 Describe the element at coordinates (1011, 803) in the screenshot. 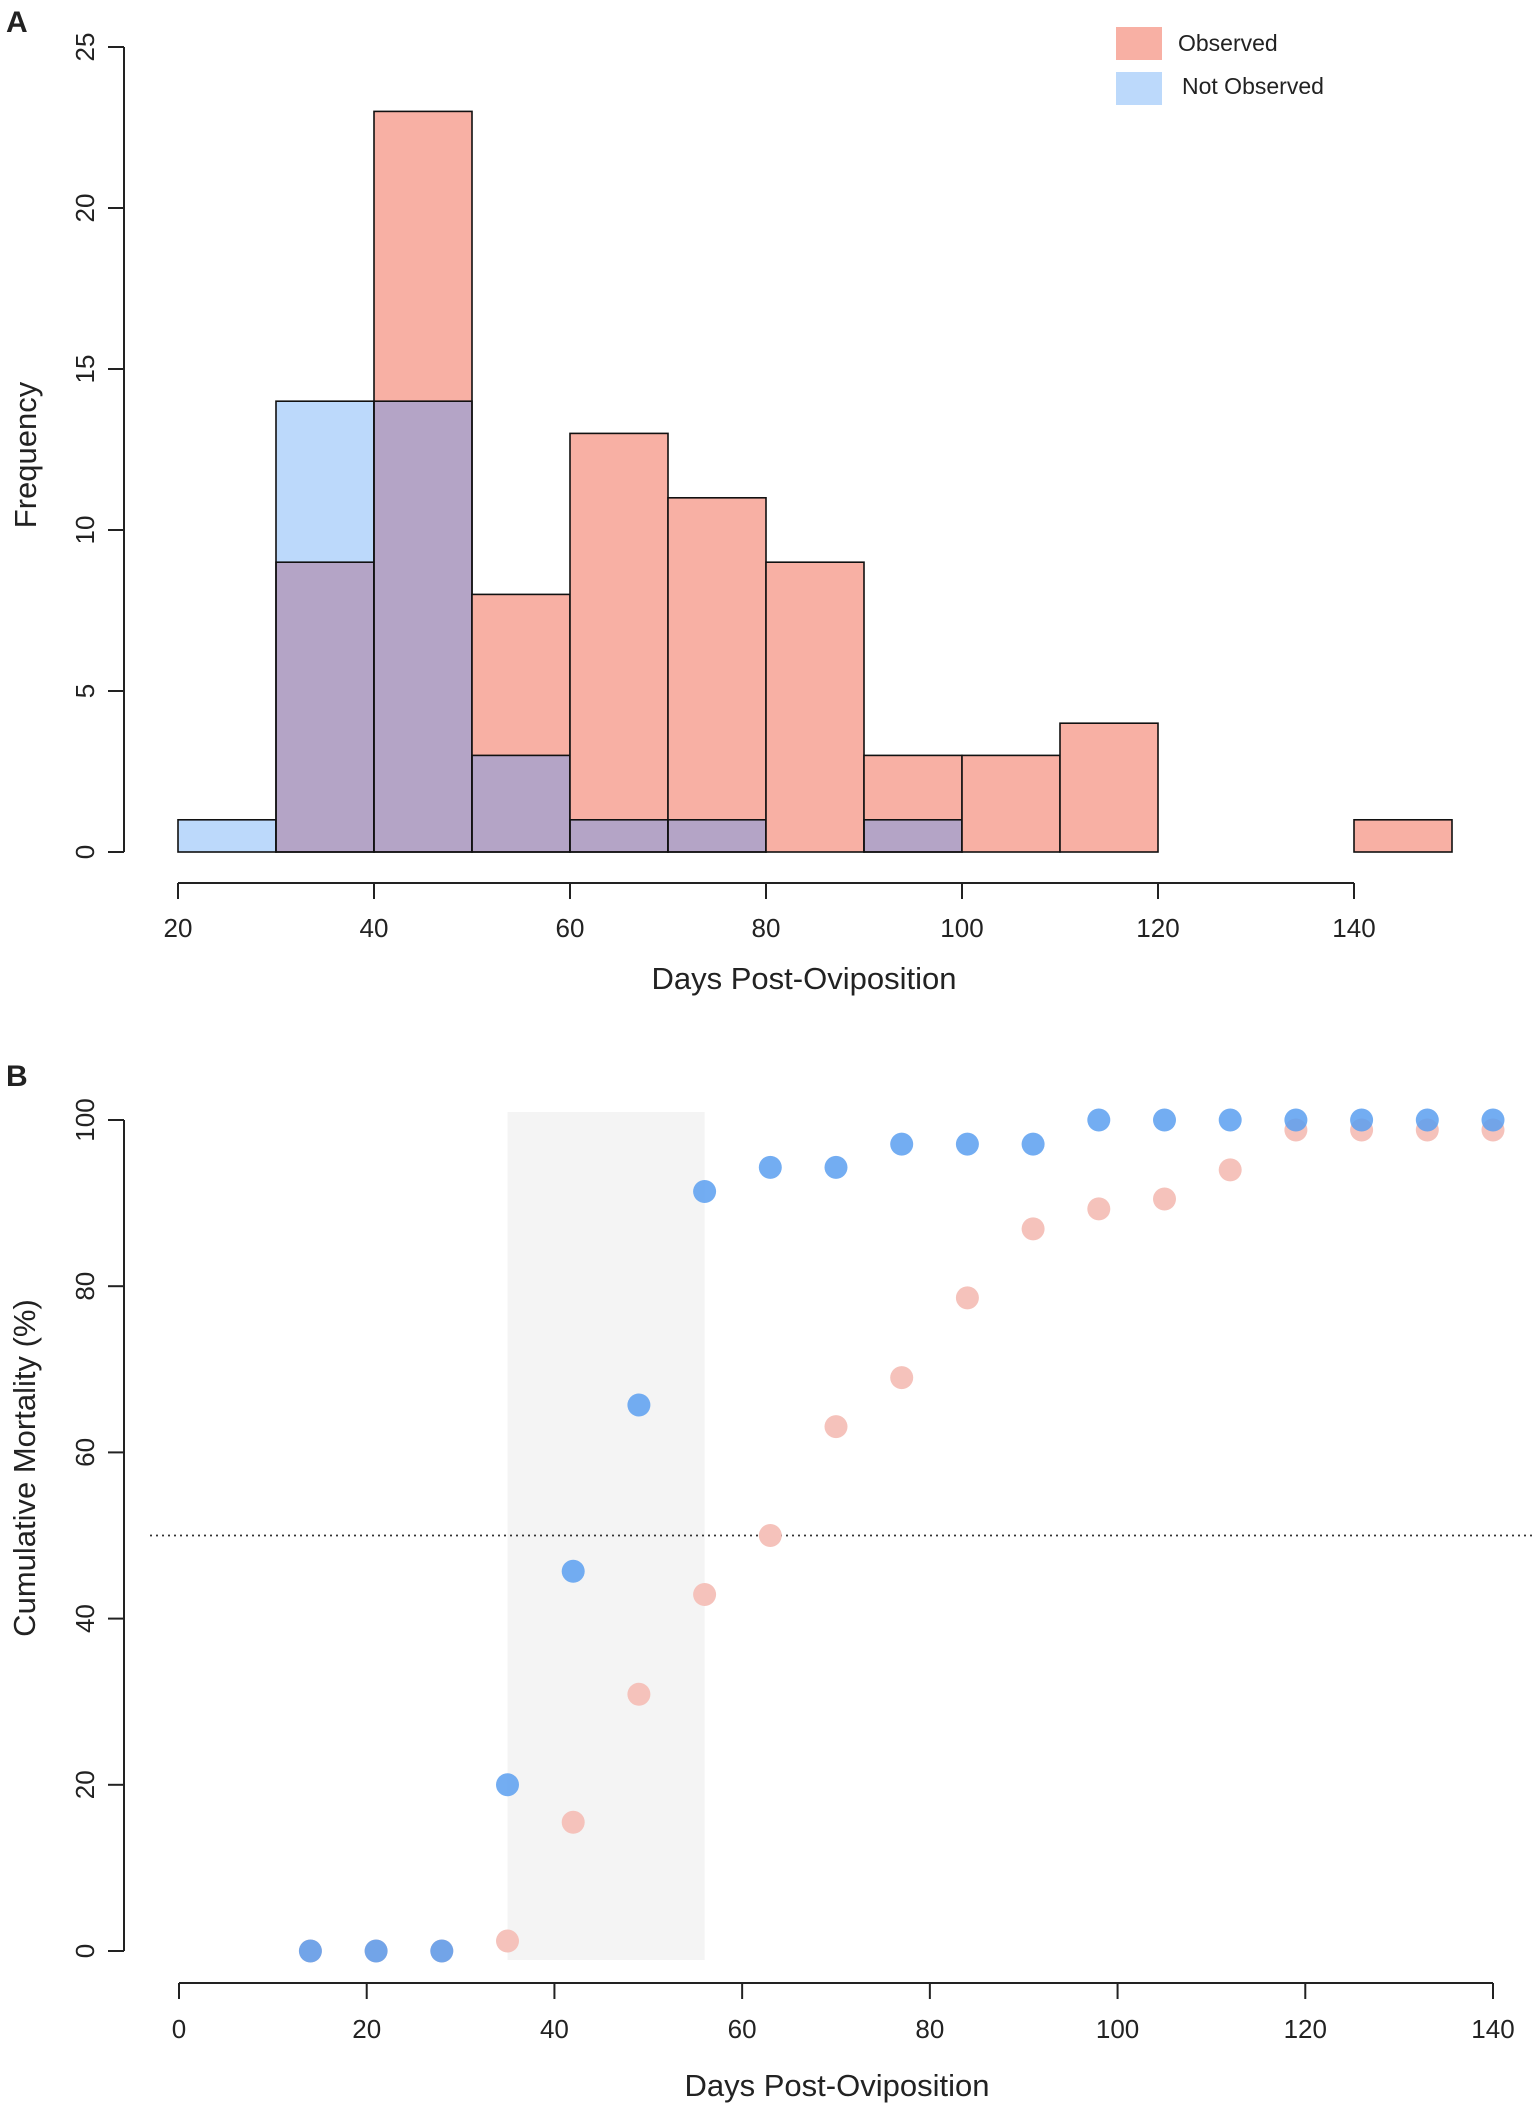

I see `hist-bar-100-observed` at that location.